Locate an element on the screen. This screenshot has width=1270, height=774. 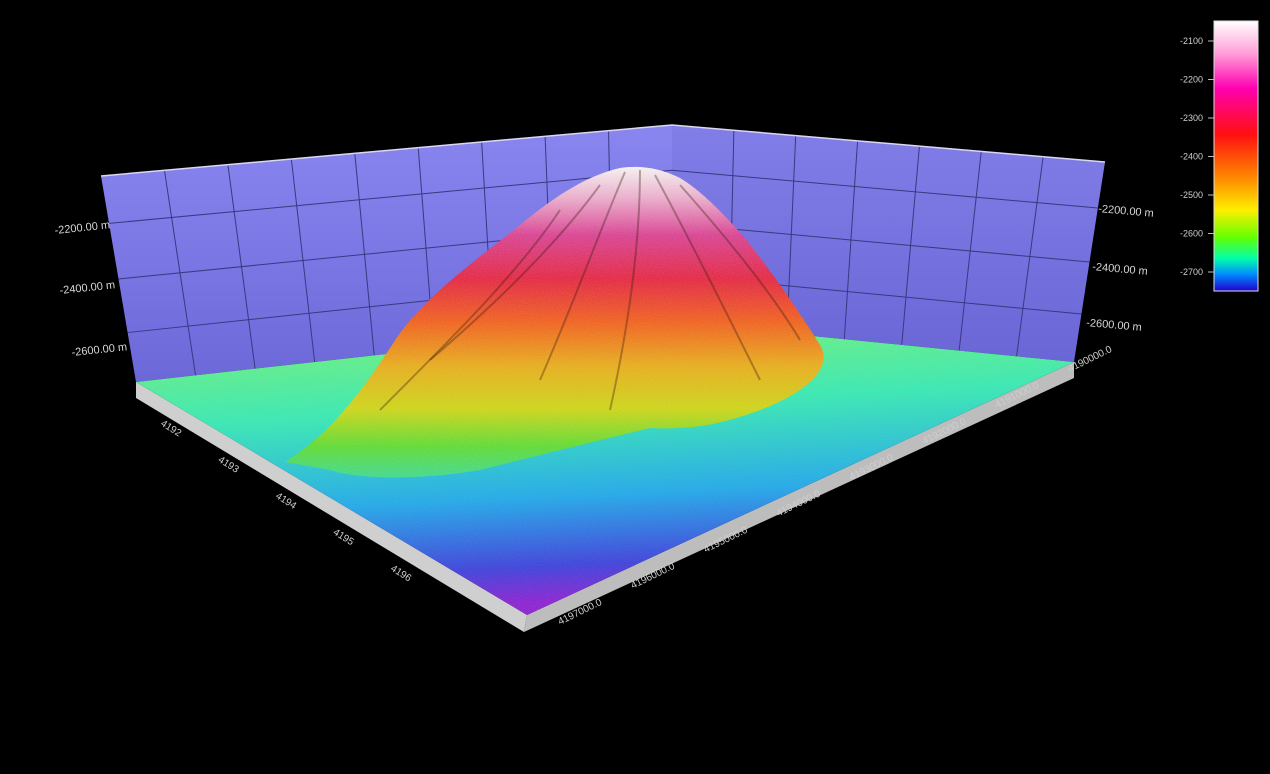
colorbar is located at coordinates (1236, 156).